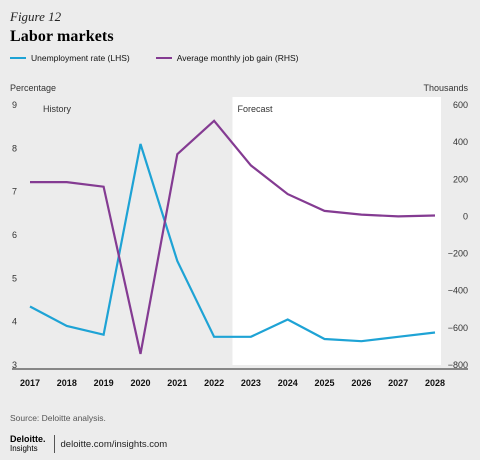 This screenshot has width=480, height=460. What do you see at coordinates (460, 179) in the screenshot?
I see `right-tick-label: 200` at bounding box center [460, 179].